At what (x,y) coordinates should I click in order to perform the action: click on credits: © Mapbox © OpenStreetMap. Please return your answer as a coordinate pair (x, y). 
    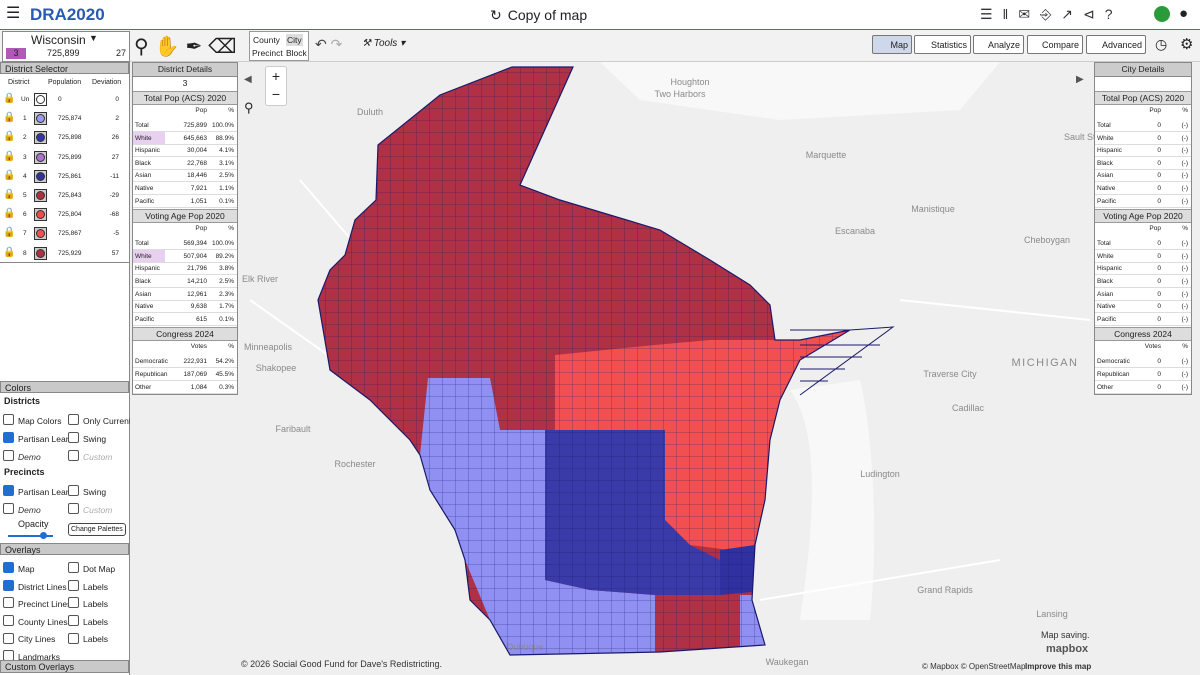
    Looking at the image, I should click on (974, 666).